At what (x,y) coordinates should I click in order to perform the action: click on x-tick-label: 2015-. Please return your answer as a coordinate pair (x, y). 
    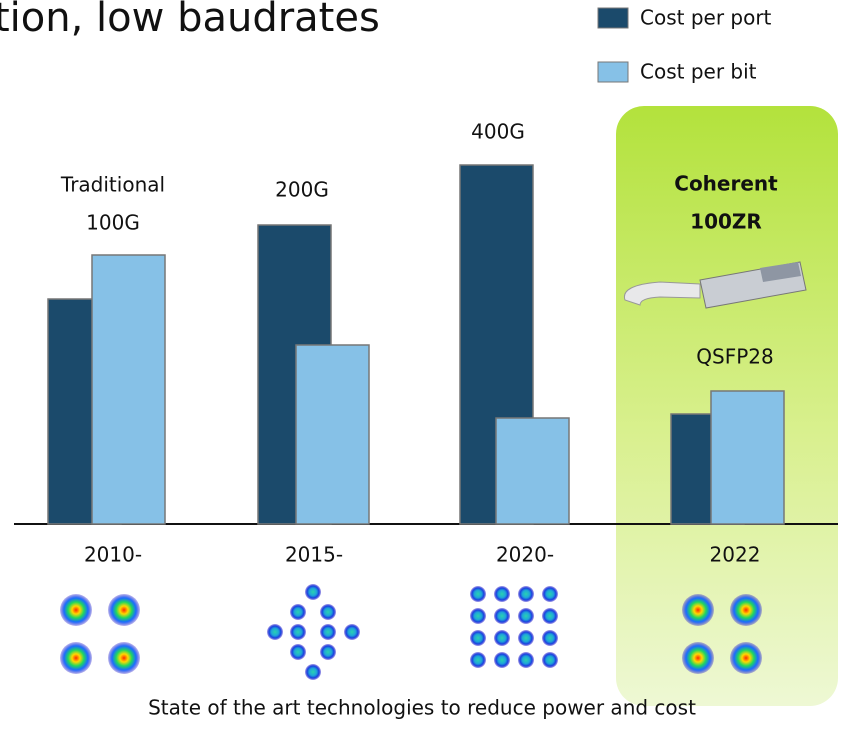
    Looking at the image, I should click on (314, 555).